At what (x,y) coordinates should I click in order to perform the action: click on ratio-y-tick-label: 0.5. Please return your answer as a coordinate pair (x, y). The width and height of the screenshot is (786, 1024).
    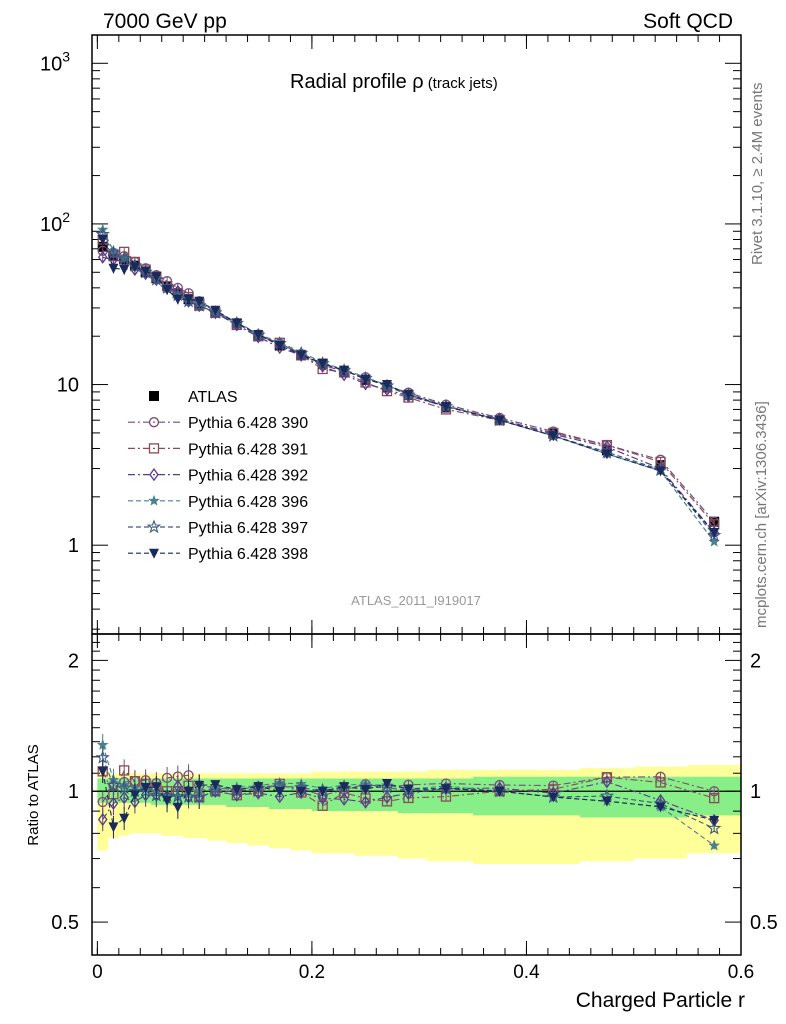
    Looking at the image, I should click on (65, 923).